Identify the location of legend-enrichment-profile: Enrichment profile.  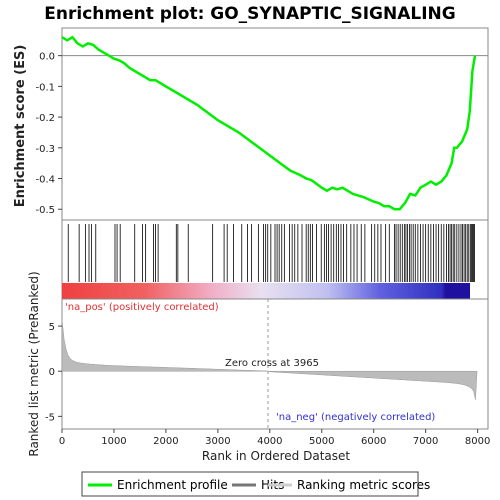
(172, 485).